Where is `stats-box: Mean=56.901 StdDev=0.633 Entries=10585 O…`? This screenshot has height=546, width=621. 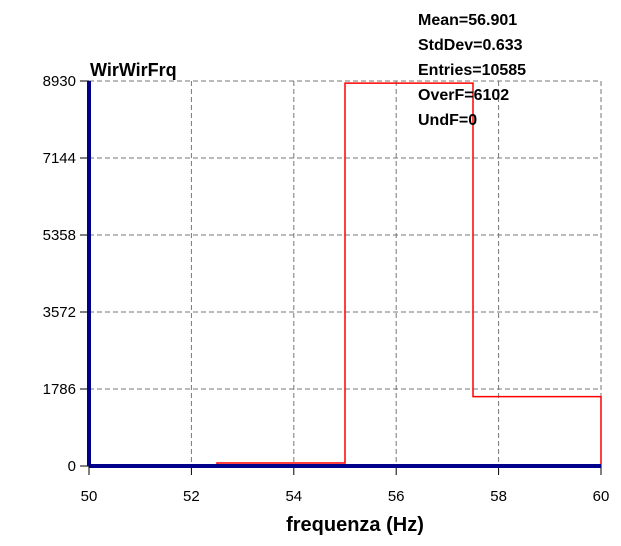 stats-box: Mean=56.901 StdDev=0.633 Entries=10585 O… is located at coordinates (472, 70).